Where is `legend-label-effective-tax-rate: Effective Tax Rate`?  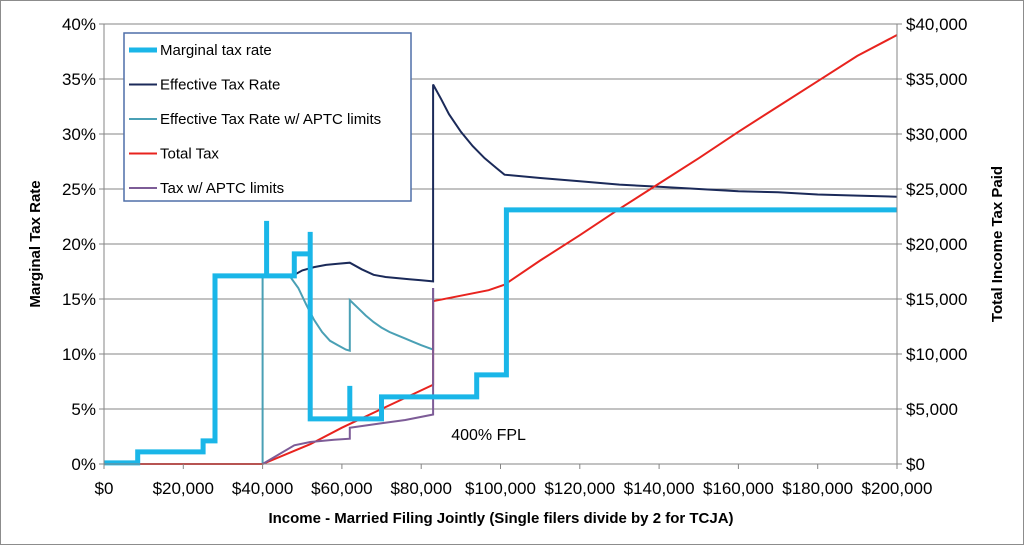
legend-label-effective-tax-rate: Effective Tax Rate is located at coordinates (220, 85).